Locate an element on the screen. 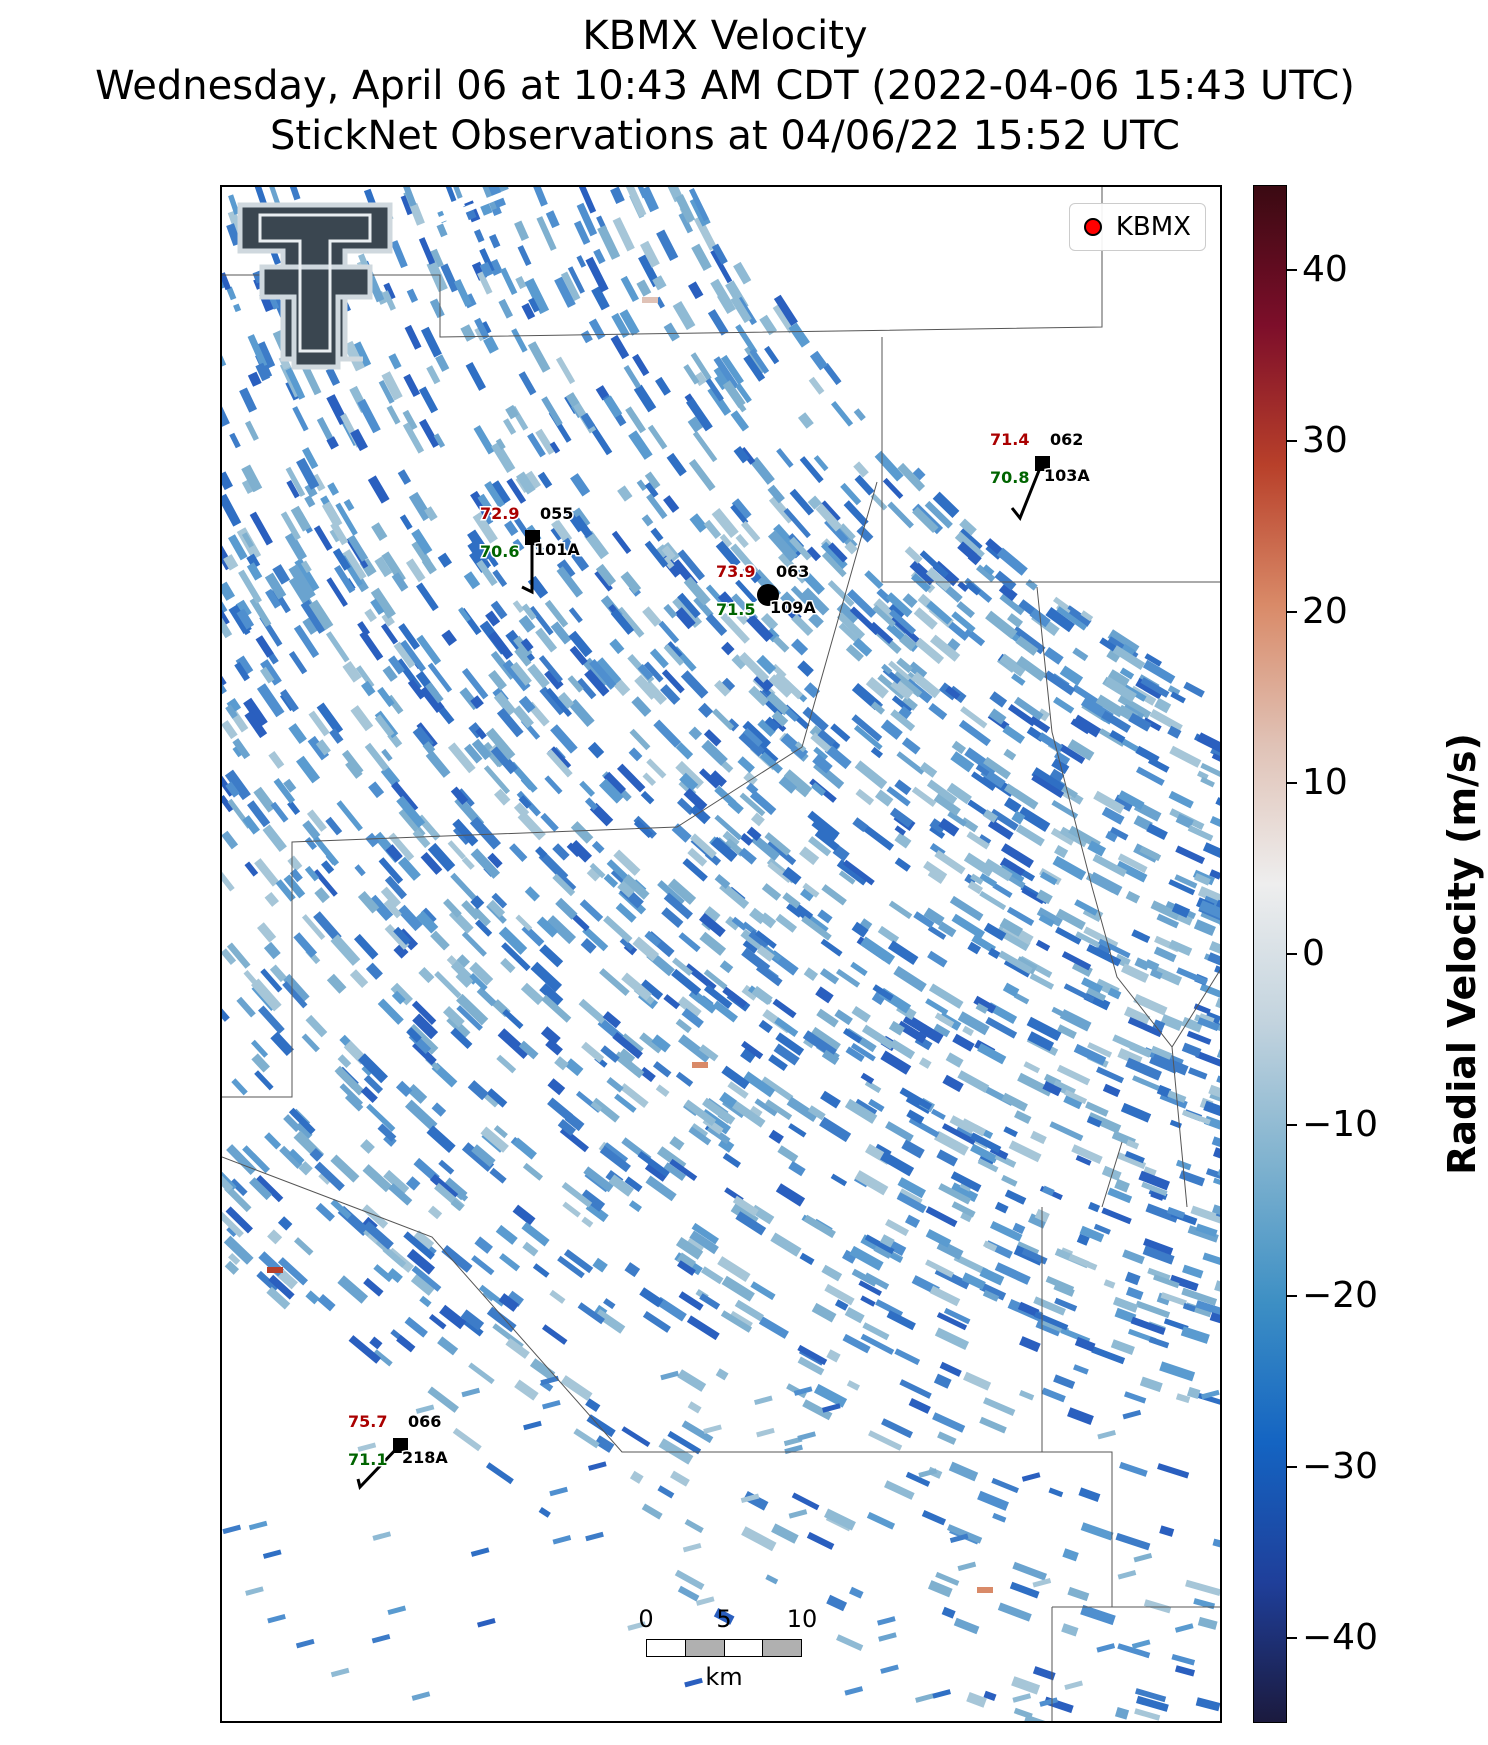  colorbar-tick-label: 0 is located at coordinates (1313, 953).